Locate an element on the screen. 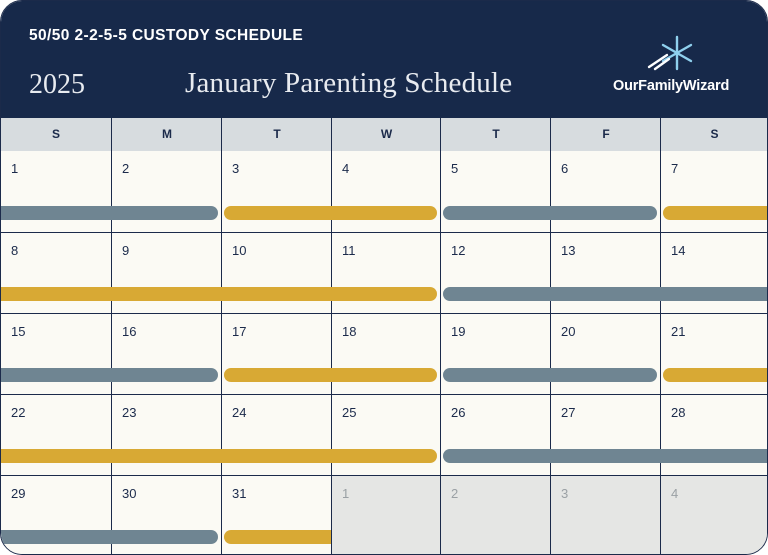  day-number: 26 is located at coordinates (458, 412).